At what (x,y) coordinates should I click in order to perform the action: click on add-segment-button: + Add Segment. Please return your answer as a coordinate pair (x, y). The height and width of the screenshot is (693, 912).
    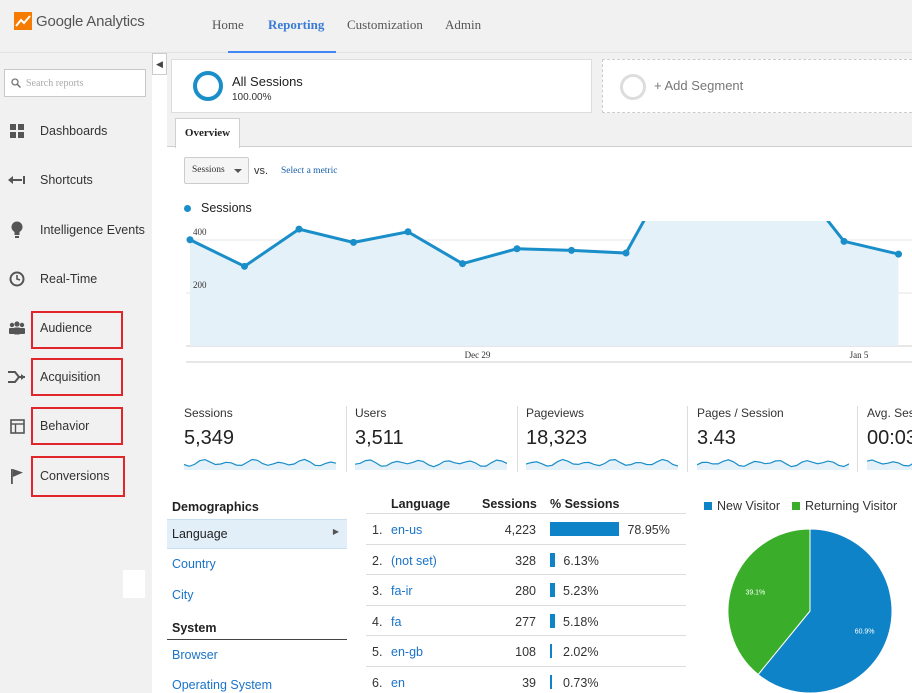
    Looking at the image, I should click on (757, 86).